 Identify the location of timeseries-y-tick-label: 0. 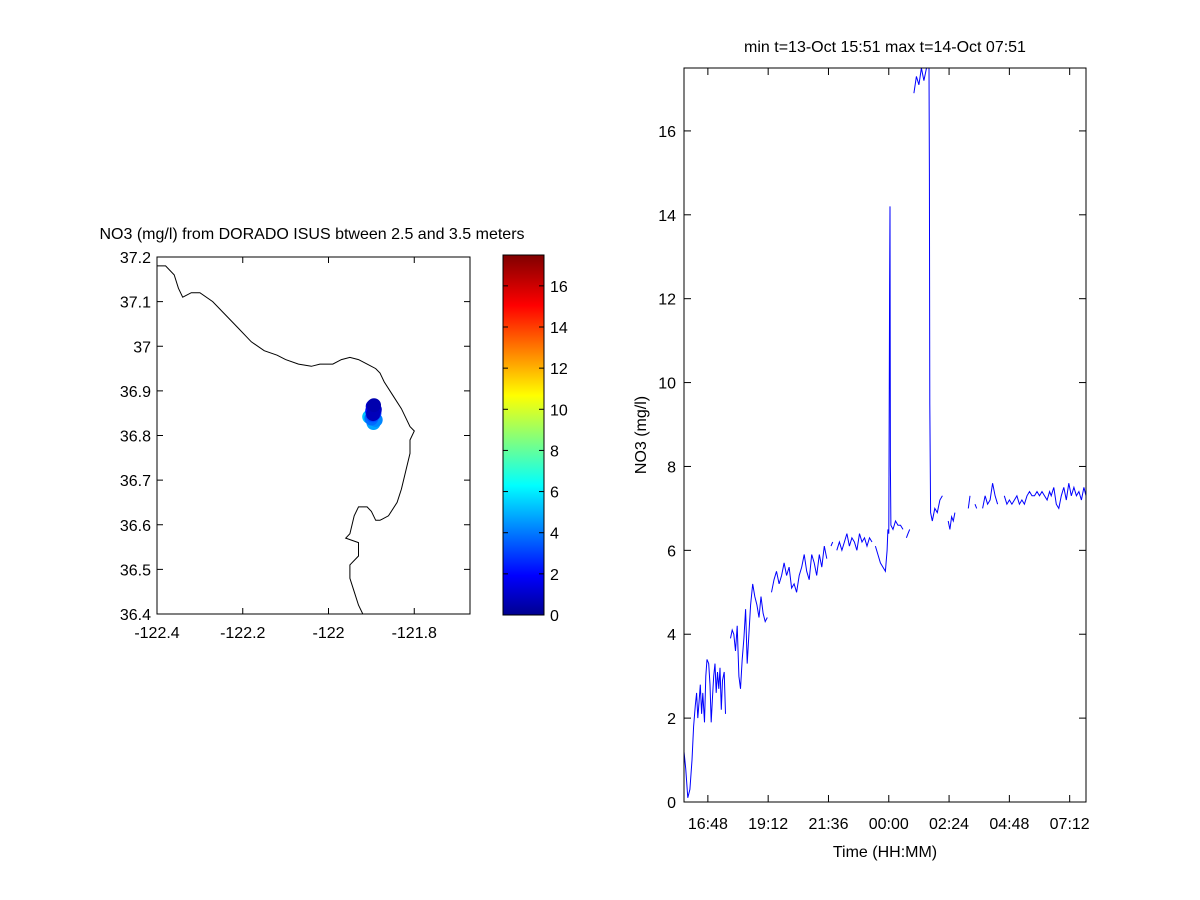
(671, 803).